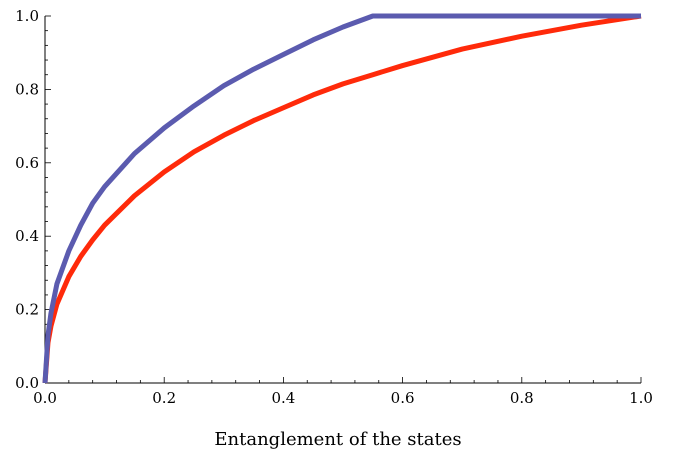 Image resolution: width=681 pixels, height=451 pixels. Describe the element at coordinates (27, 89) in the screenshot. I see `y-tick-label: 0.8` at that location.